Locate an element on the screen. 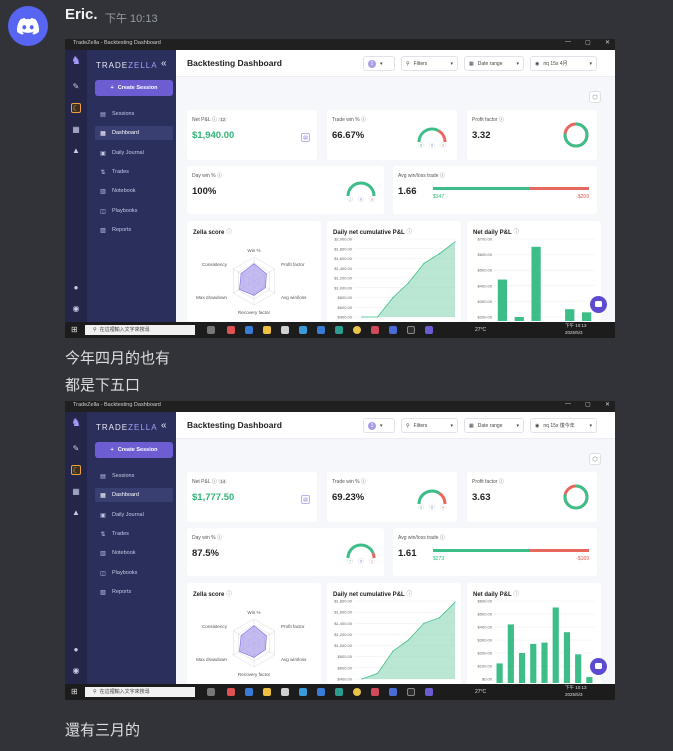  cumulative-point is located at coordinates (377, 673).